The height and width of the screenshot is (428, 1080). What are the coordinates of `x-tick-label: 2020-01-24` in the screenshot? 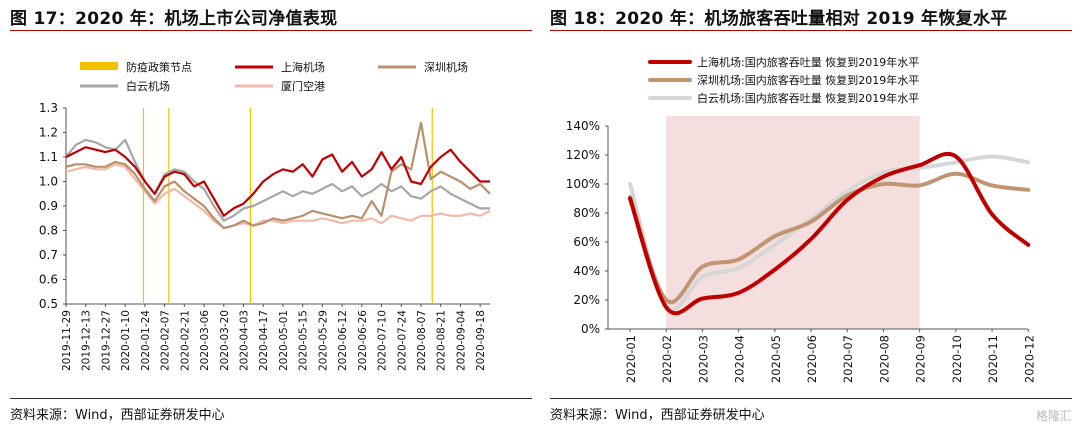 It's located at (146, 340).